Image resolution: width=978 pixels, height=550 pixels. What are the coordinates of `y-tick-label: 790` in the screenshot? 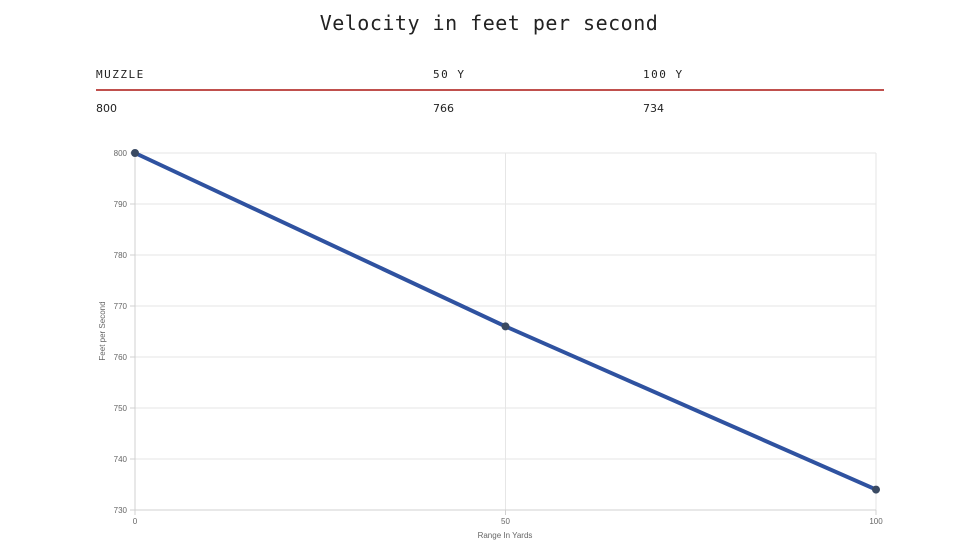 It's located at (121, 204).